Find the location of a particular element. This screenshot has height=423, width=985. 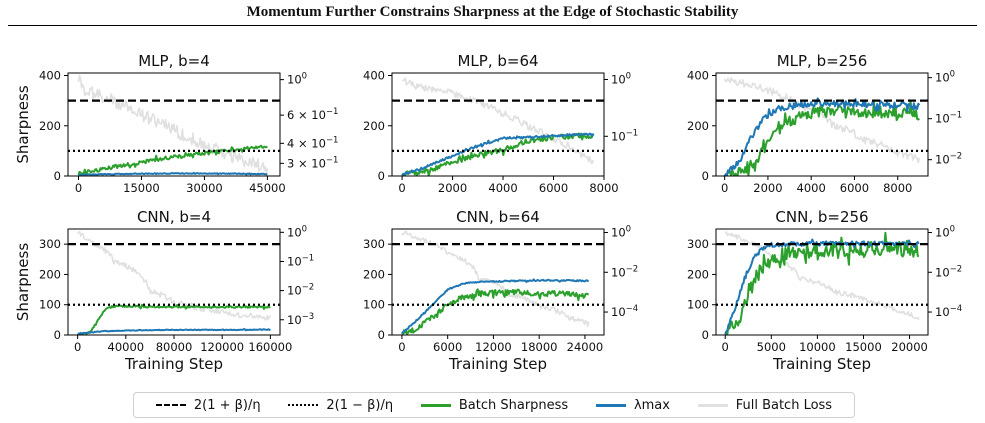

legend-label-lower-threshold: 2(1 − β)/η is located at coordinates (360, 405).